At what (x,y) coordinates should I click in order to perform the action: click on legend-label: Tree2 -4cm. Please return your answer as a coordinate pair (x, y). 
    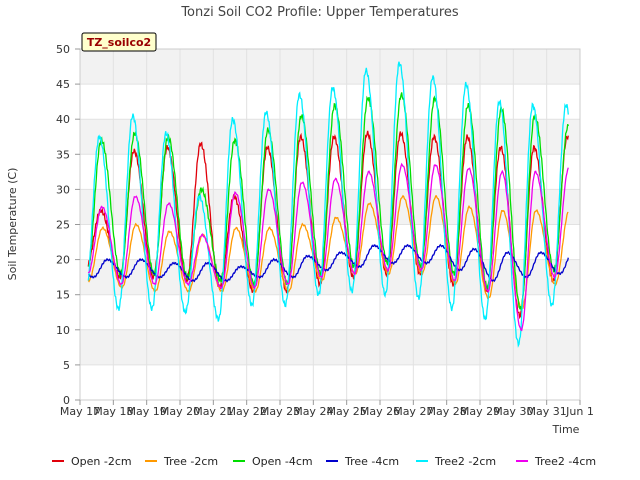
    Looking at the image, I should click on (565, 461).